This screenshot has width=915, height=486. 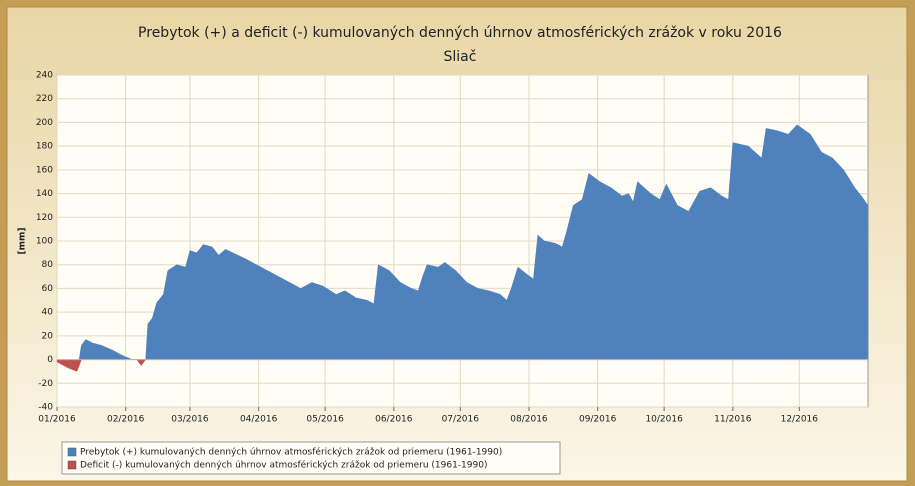 What do you see at coordinates (460, 57) in the screenshot?
I see `chart-subtitle: Sliač` at bounding box center [460, 57].